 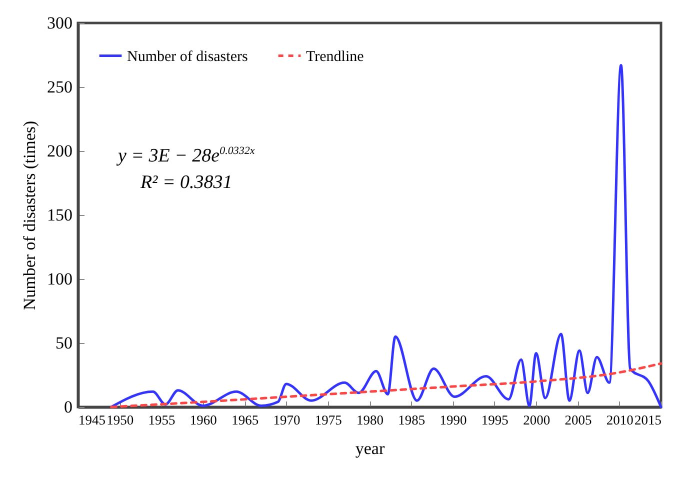 What do you see at coordinates (620, 420) in the screenshot?
I see `x-tick-label: 2010` at bounding box center [620, 420].